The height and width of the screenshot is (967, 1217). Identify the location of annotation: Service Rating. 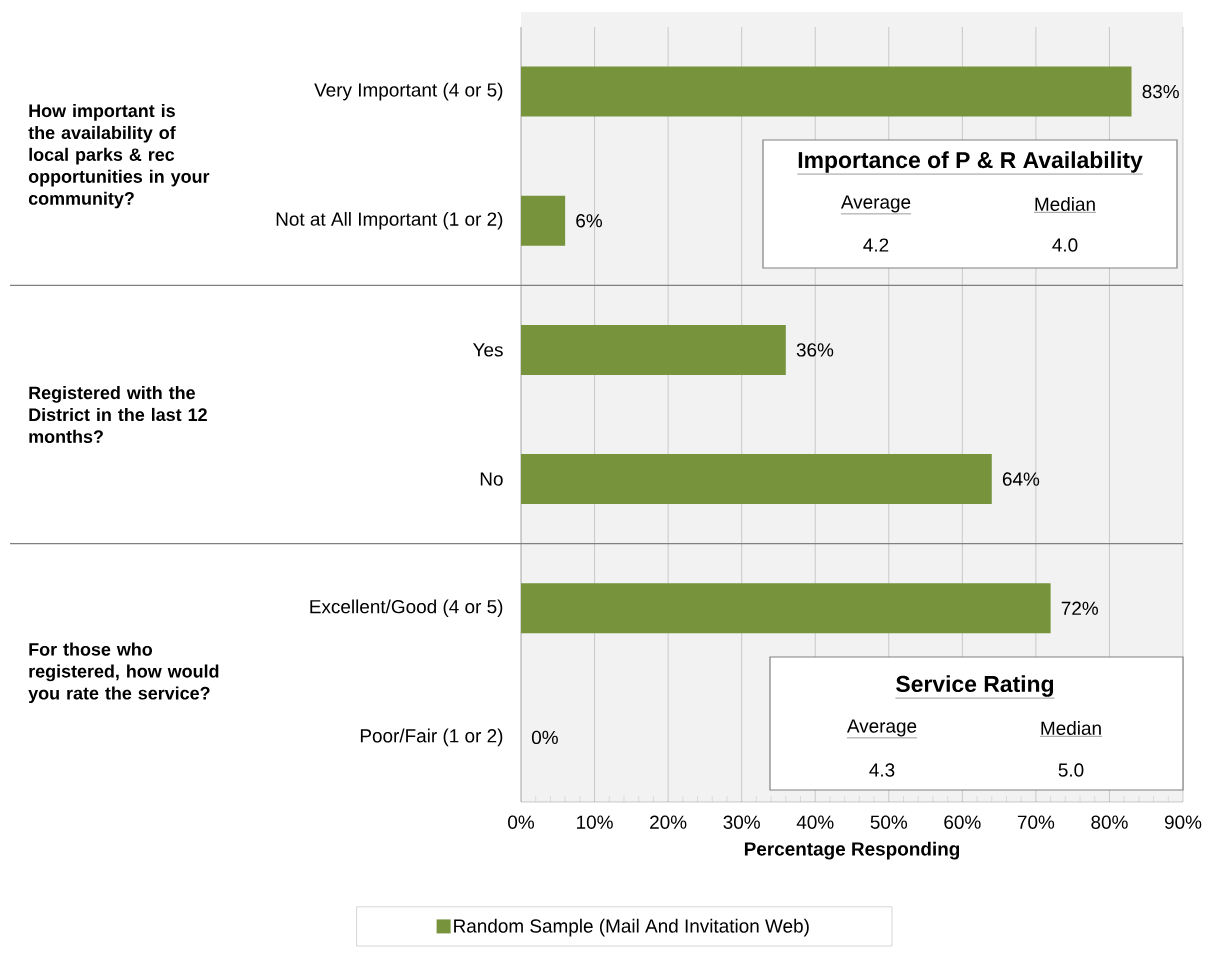
(975, 686).